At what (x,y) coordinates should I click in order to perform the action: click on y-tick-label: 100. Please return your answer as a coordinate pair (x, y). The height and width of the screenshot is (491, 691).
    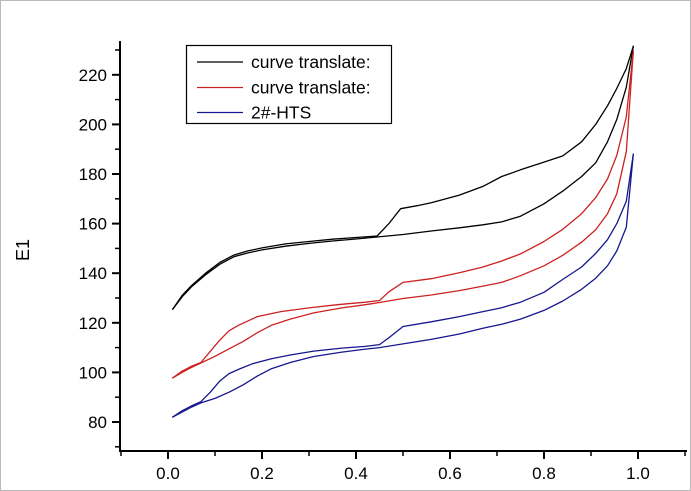
    Looking at the image, I should click on (93, 372).